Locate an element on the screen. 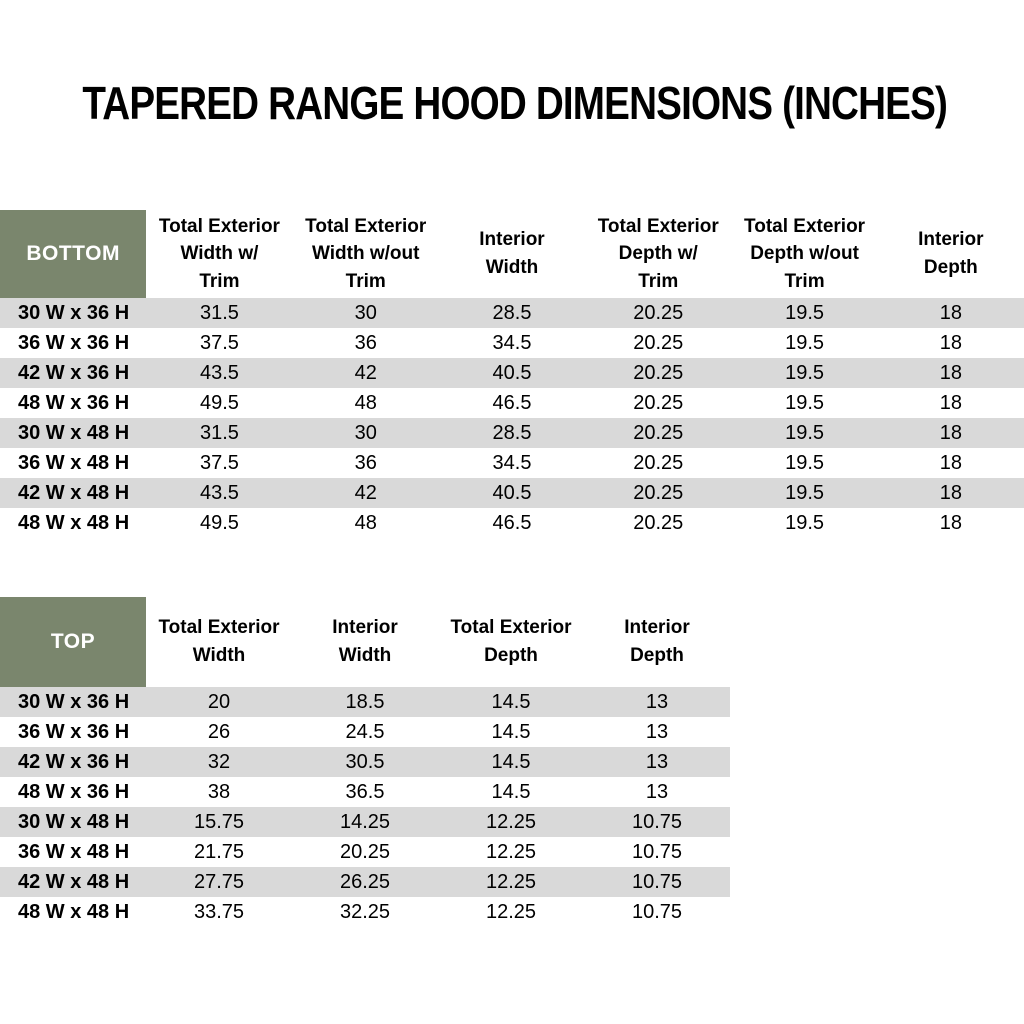  table-row: 36 W x 36 H 26 24.5 14.5 13 is located at coordinates (365, 732).